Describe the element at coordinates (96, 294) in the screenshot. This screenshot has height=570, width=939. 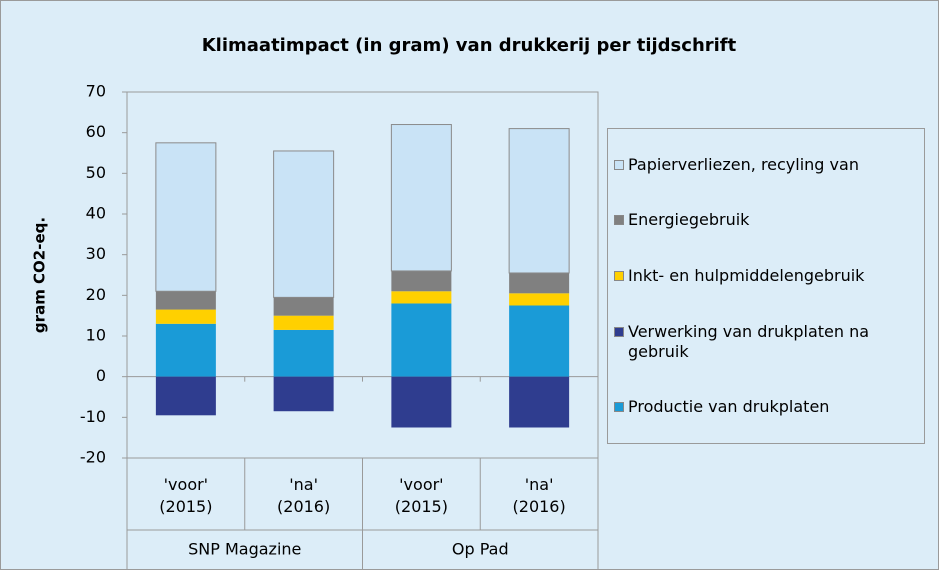
I see `y-tick-label: 20` at that location.